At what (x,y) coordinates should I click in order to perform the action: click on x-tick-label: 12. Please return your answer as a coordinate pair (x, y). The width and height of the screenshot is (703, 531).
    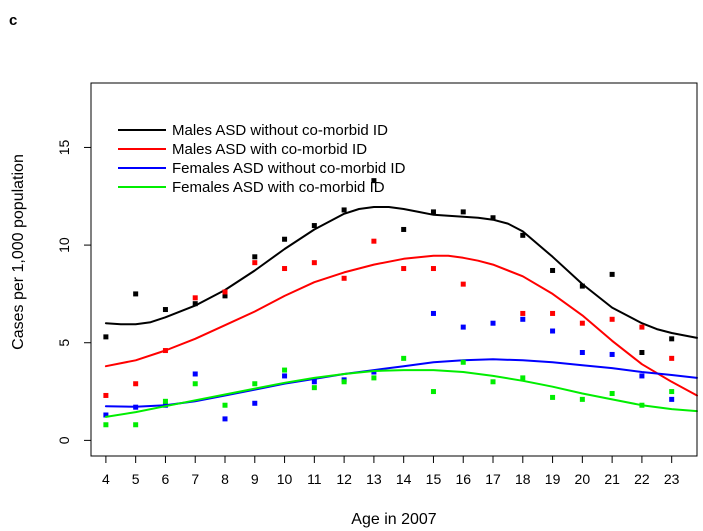
    Looking at the image, I should click on (344, 479).